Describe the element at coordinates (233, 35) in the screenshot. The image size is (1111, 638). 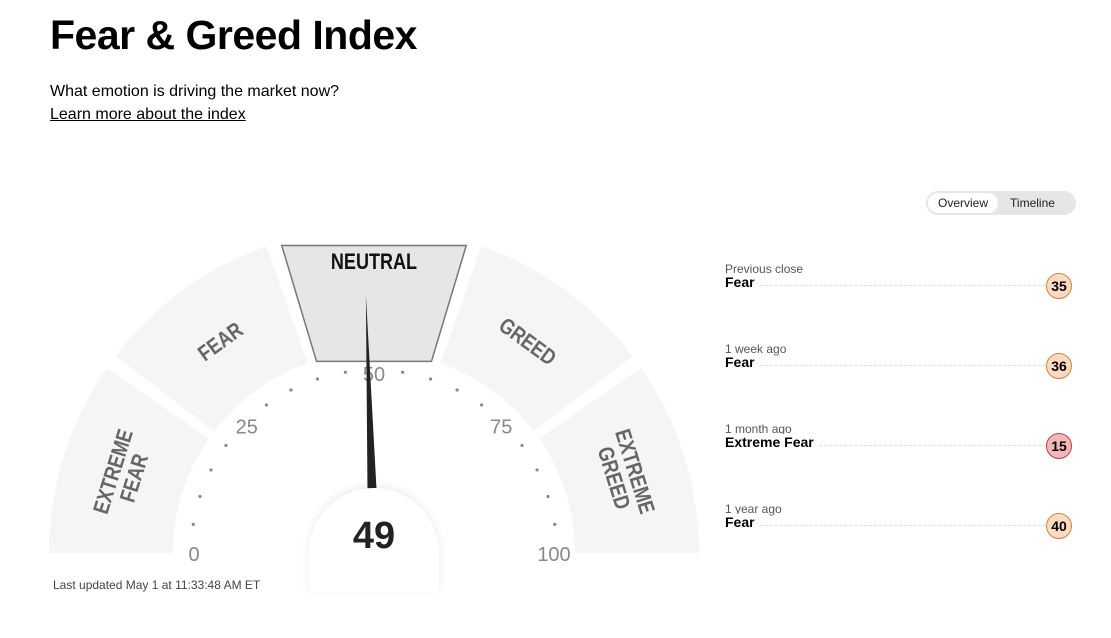
I see `page-title: Fear & Greed Index` at that location.